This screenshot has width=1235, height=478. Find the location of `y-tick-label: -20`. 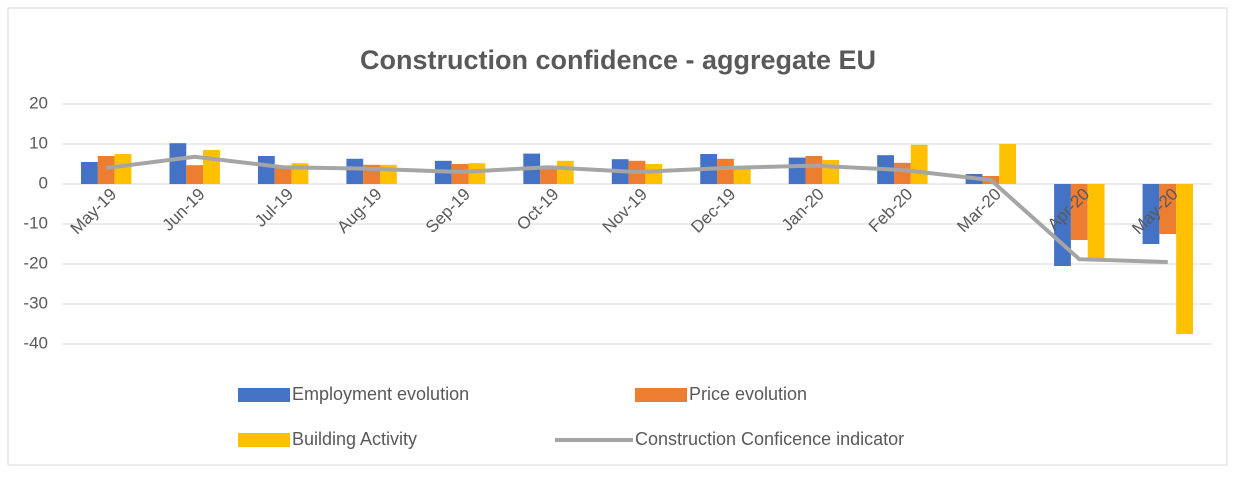

y-tick-label: -20 is located at coordinates (35, 262).